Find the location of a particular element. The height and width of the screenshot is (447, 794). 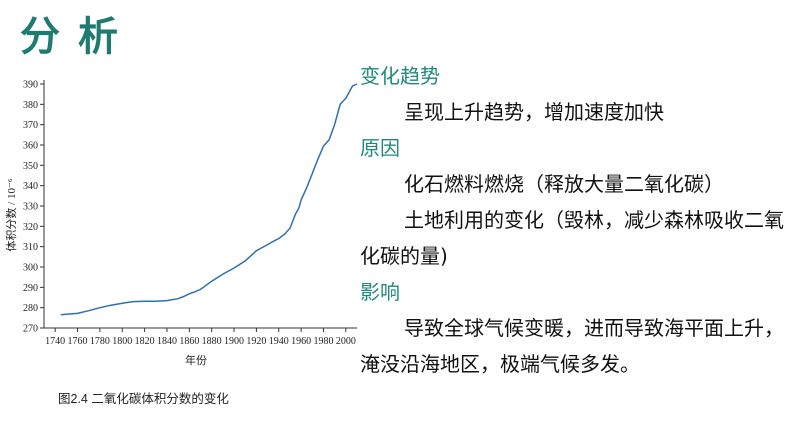

x-tick-label: 1920 is located at coordinates (256, 341).